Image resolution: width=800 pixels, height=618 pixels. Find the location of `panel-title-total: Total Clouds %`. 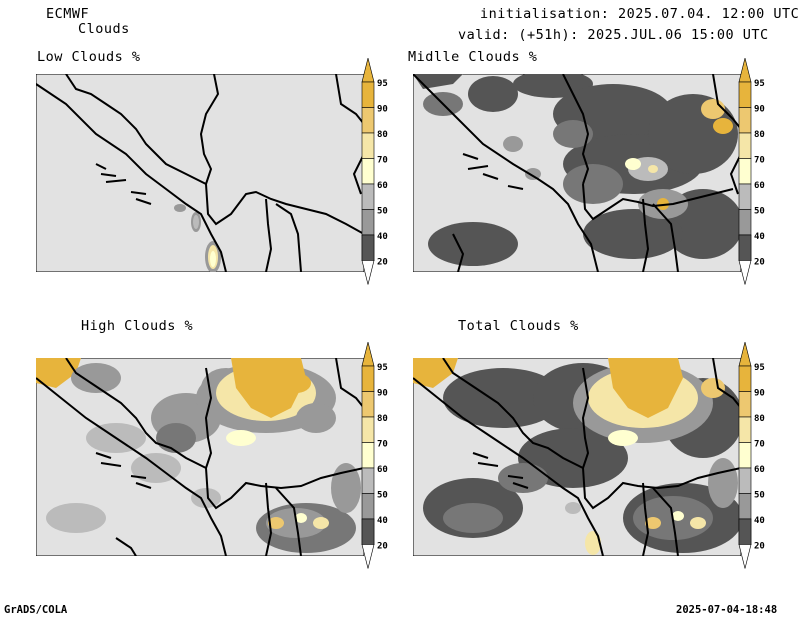

panel-title-total: Total Clouds % is located at coordinates (518, 326).